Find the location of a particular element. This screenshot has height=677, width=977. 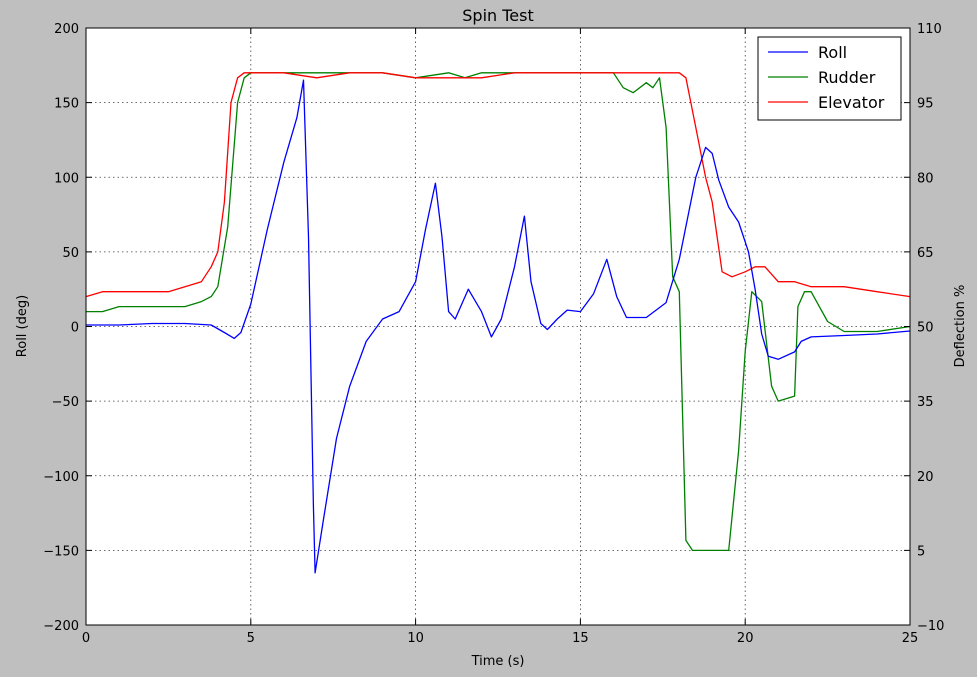

legend-label-rudder: Rudder is located at coordinates (847, 77).